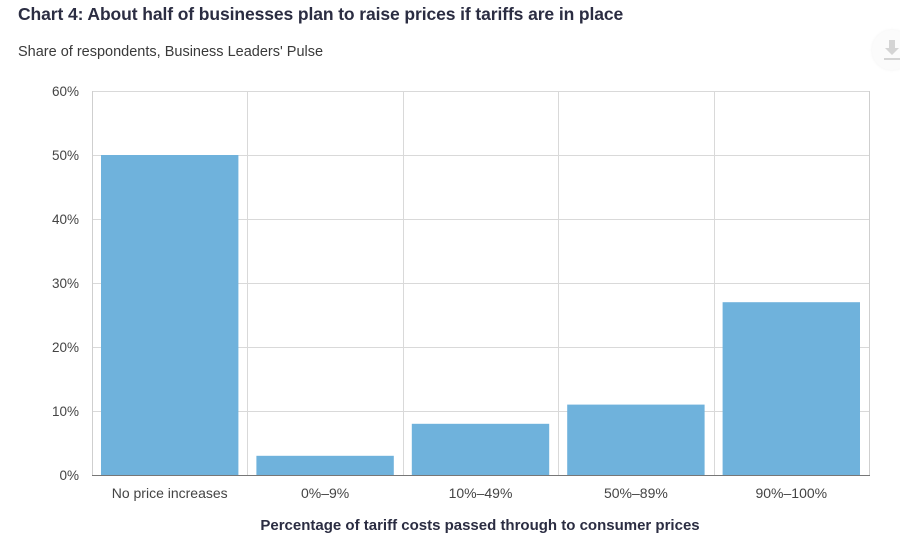 This screenshot has height=546, width=900. Describe the element at coordinates (481, 493) in the screenshot. I see `x-tick-label: 10%–49%` at that location.